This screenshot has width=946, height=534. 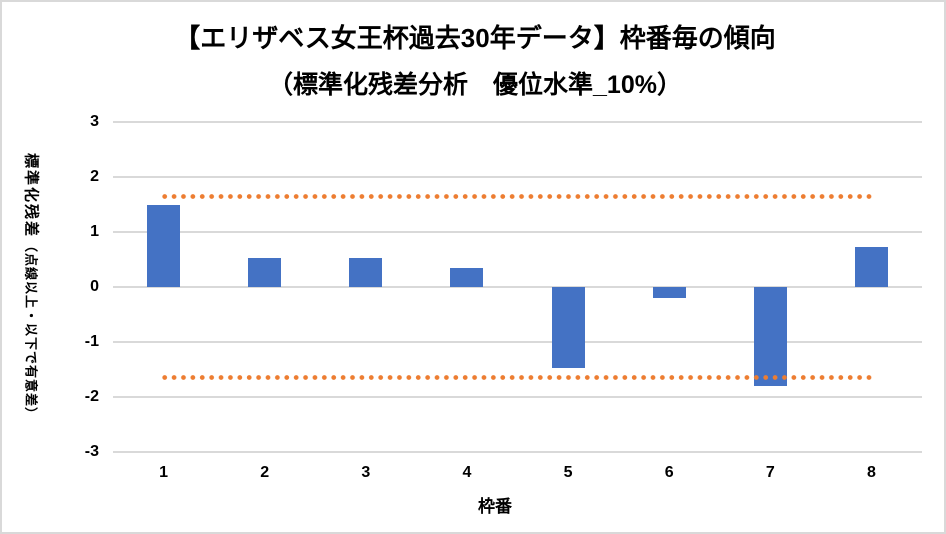 I want to click on y-tick-label: -3, so click(x=91, y=451).